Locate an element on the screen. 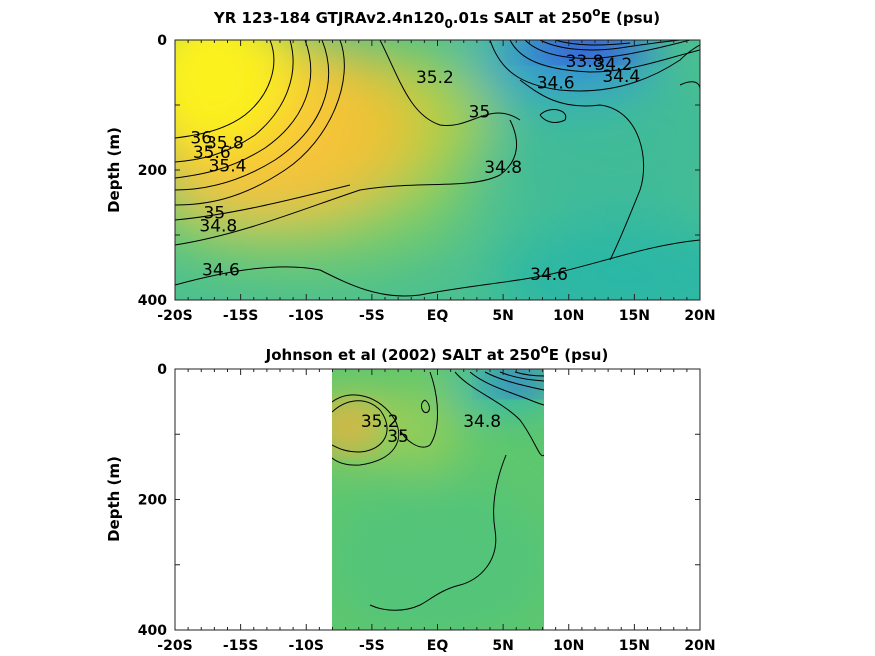 The height and width of the screenshot is (656, 875). contour-label: 35.4 is located at coordinates (228, 166).